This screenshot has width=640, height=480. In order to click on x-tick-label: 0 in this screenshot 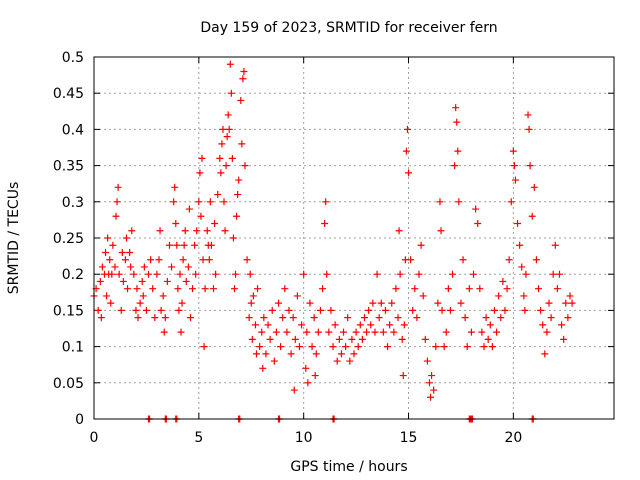, I will do `click(94, 438)`.